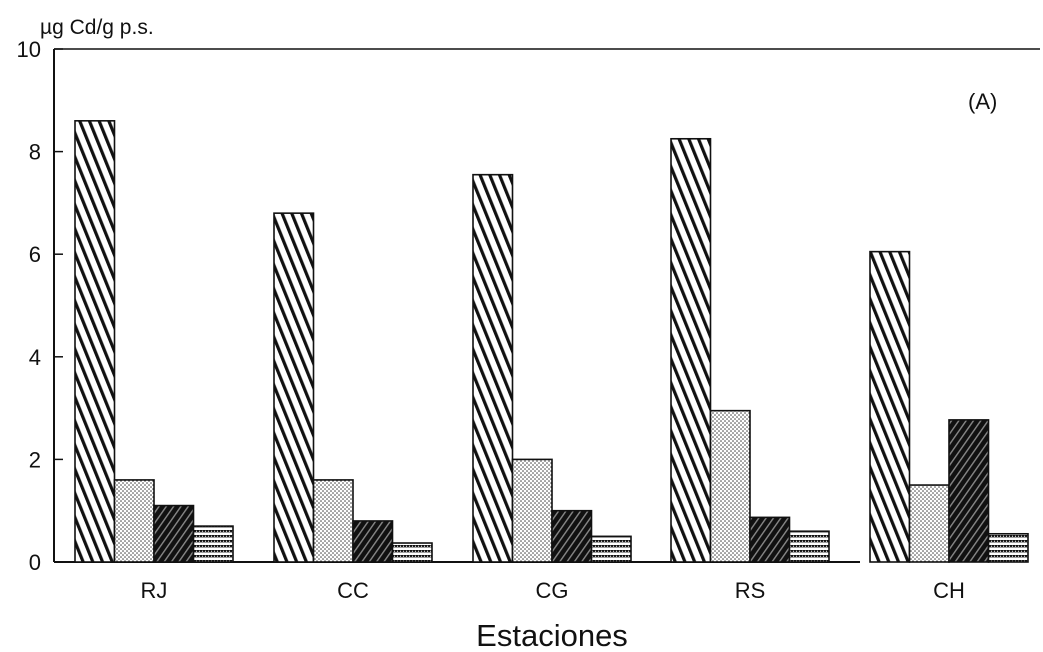 The height and width of the screenshot is (652, 1043). What do you see at coordinates (35, 562) in the screenshot?
I see `y-tick-label: 0` at bounding box center [35, 562].